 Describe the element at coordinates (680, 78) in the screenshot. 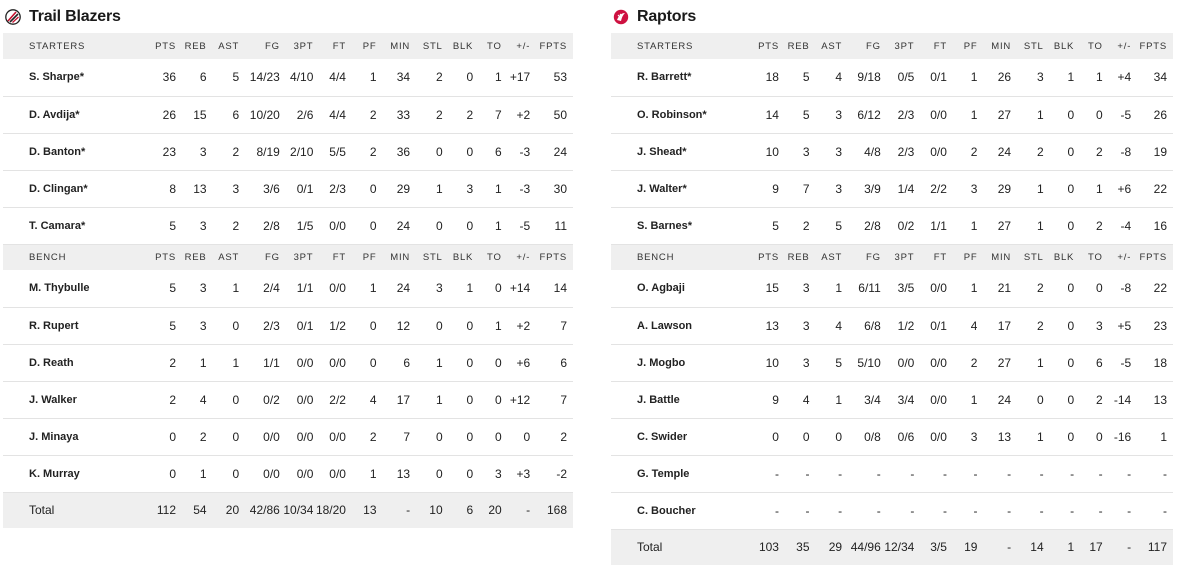

I see `player-name-link: R. Barrett*` at that location.